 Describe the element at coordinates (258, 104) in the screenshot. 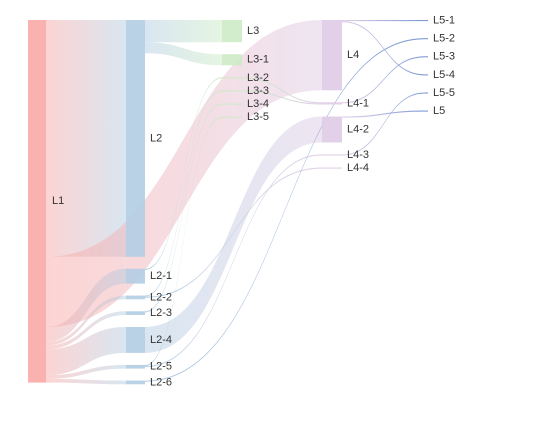

I see `node-label: L3-4` at that location.